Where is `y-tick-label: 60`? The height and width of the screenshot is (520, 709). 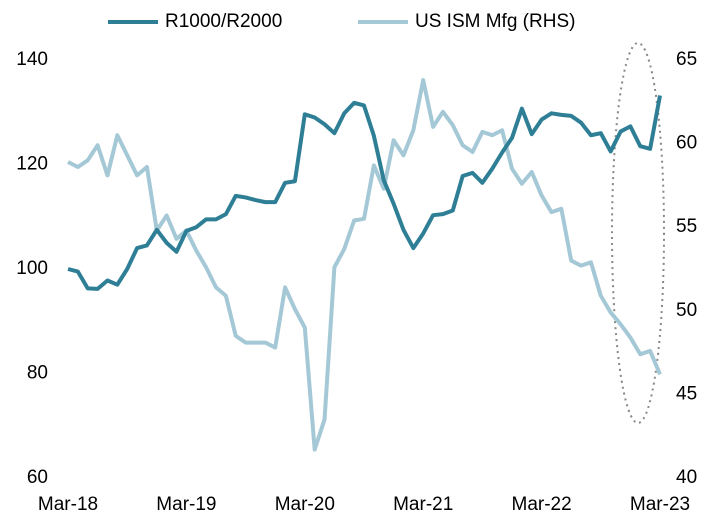
y-tick-label: 60 is located at coordinates (37, 477).